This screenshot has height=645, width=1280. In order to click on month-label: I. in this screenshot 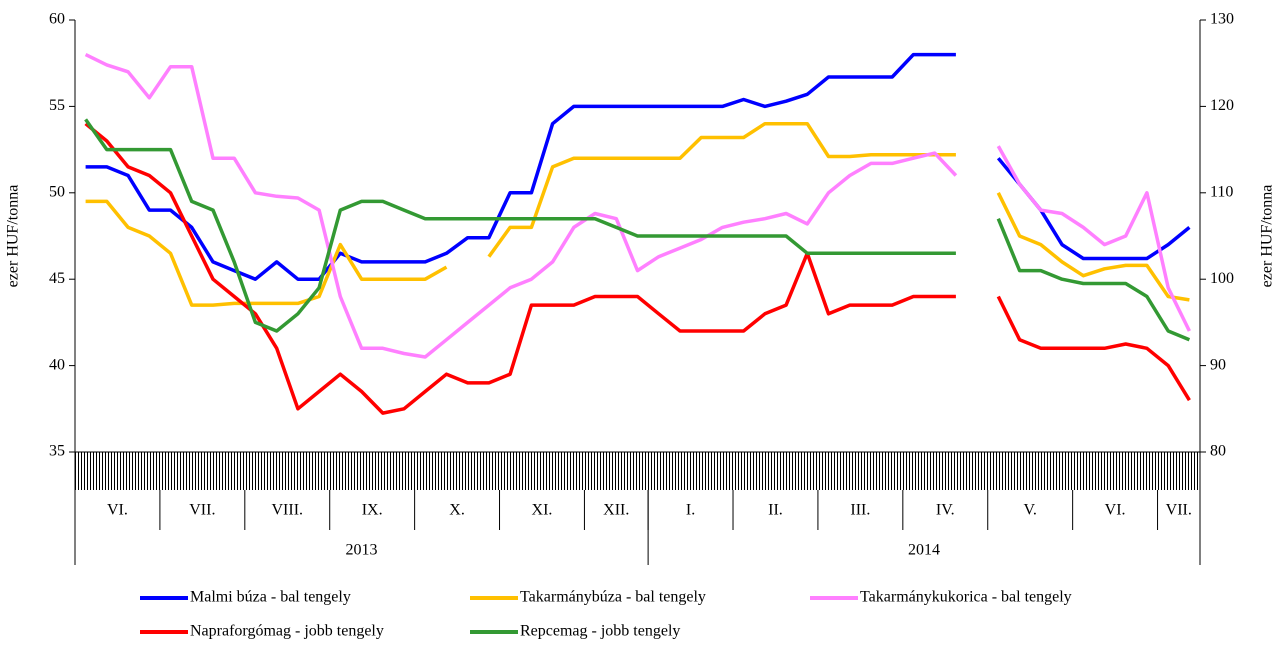, I will do `click(690, 510)`.